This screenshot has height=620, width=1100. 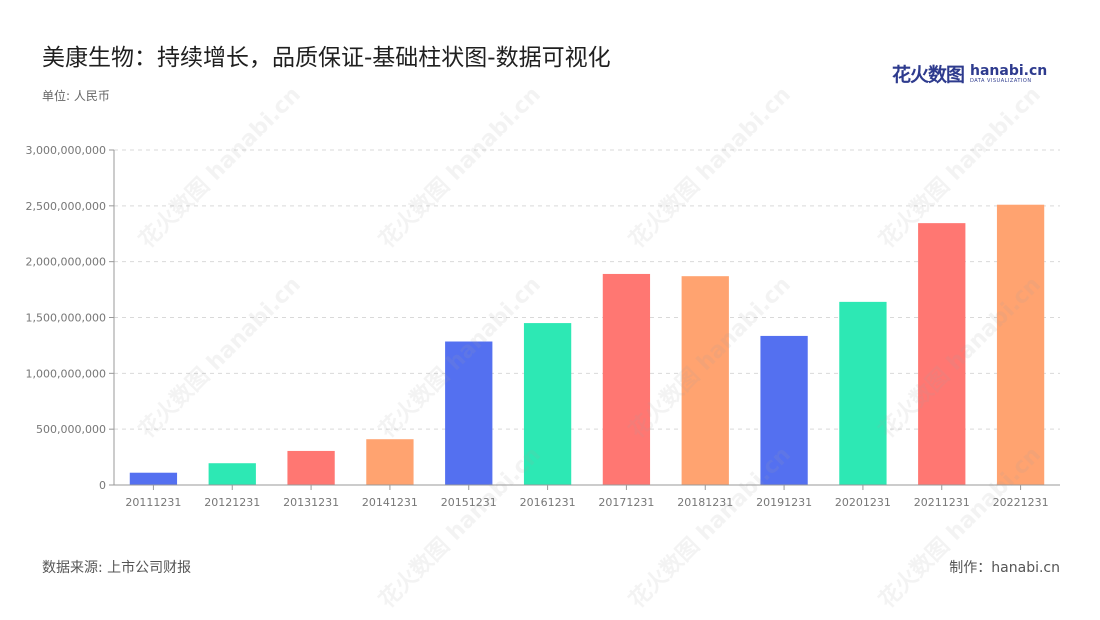 What do you see at coordinates (66, 150) in the screenshot?
I see `y-tick-label: 3,000,000,000` at bounding box center [66, 150].